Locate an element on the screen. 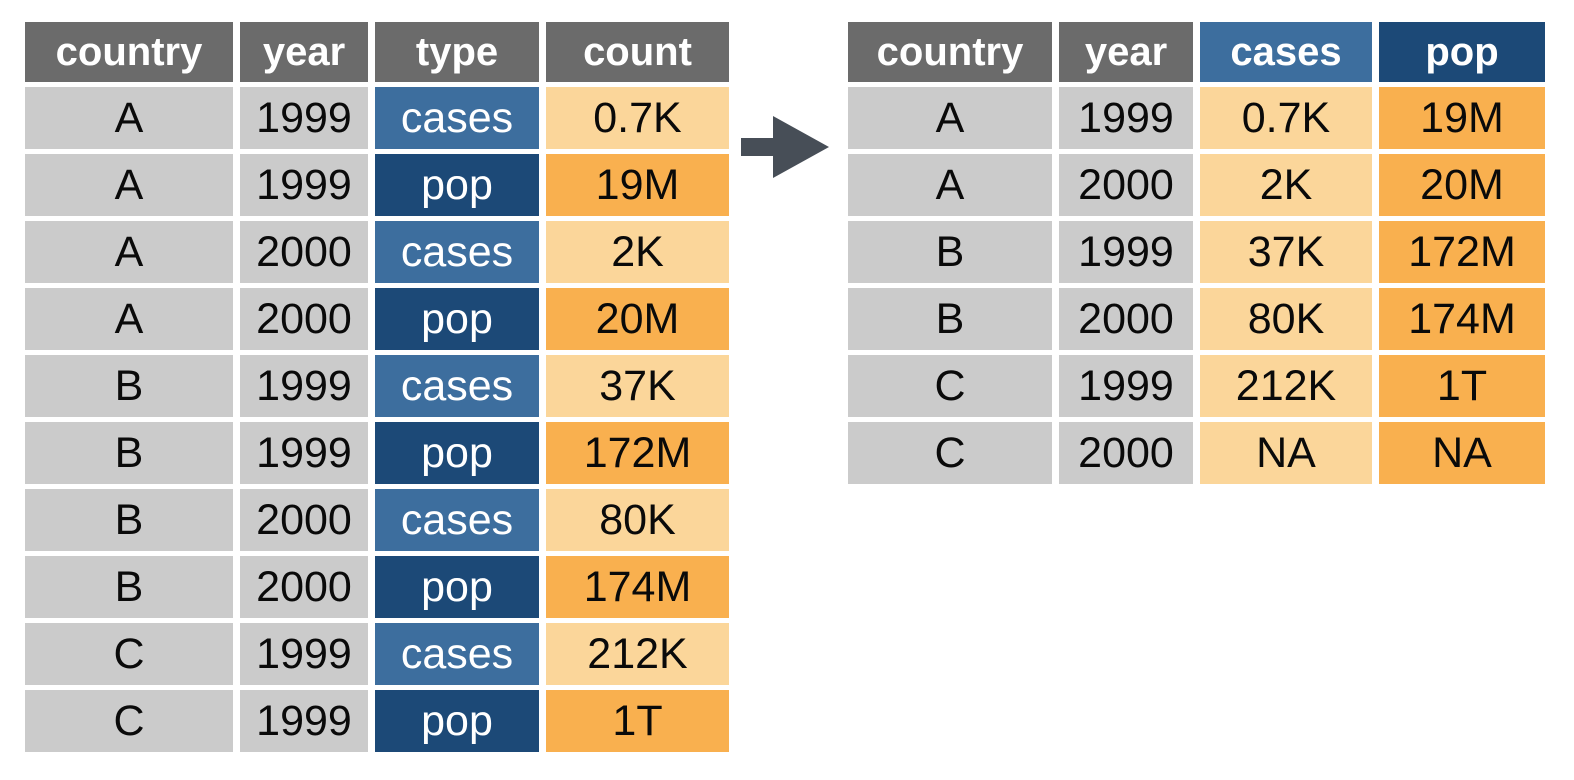 This screenshot has height=780, width=1574. long-format-table-header-country: country is located at coordinates (129, 52).